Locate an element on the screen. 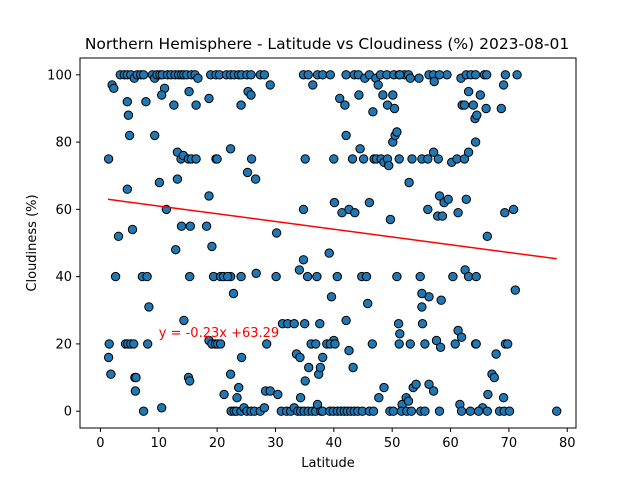 This screenshot has width=640, height=480. y-tick-label: 20 is located at coordinates (63, 344).